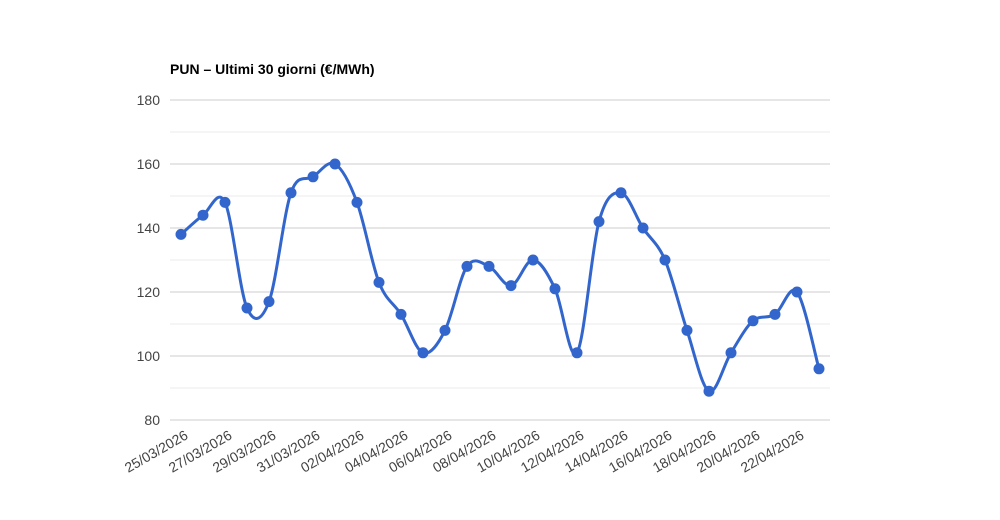 The width and height of the screenshot is (1000, 520). Describe the element at coordinates (149, 228) in the screenshot. I see `y-tick-label: 140` at that location.